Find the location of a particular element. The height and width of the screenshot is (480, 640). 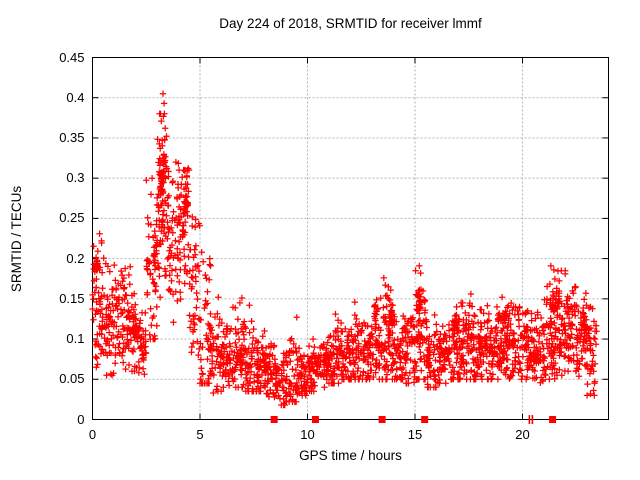

axis-bar-markers is located at coordinates (531, 419).